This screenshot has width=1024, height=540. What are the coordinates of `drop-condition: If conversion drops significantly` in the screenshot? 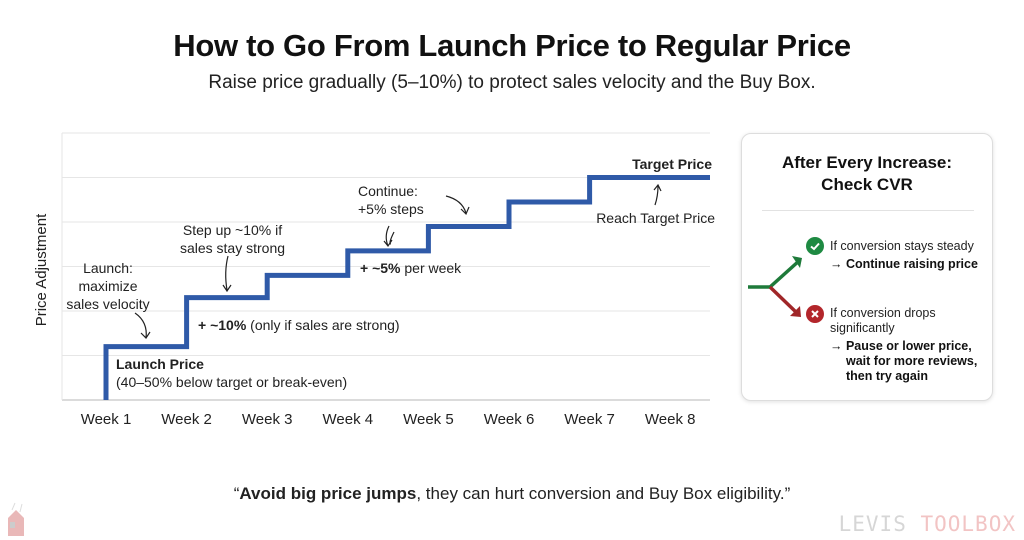 It's located at (883, 321).